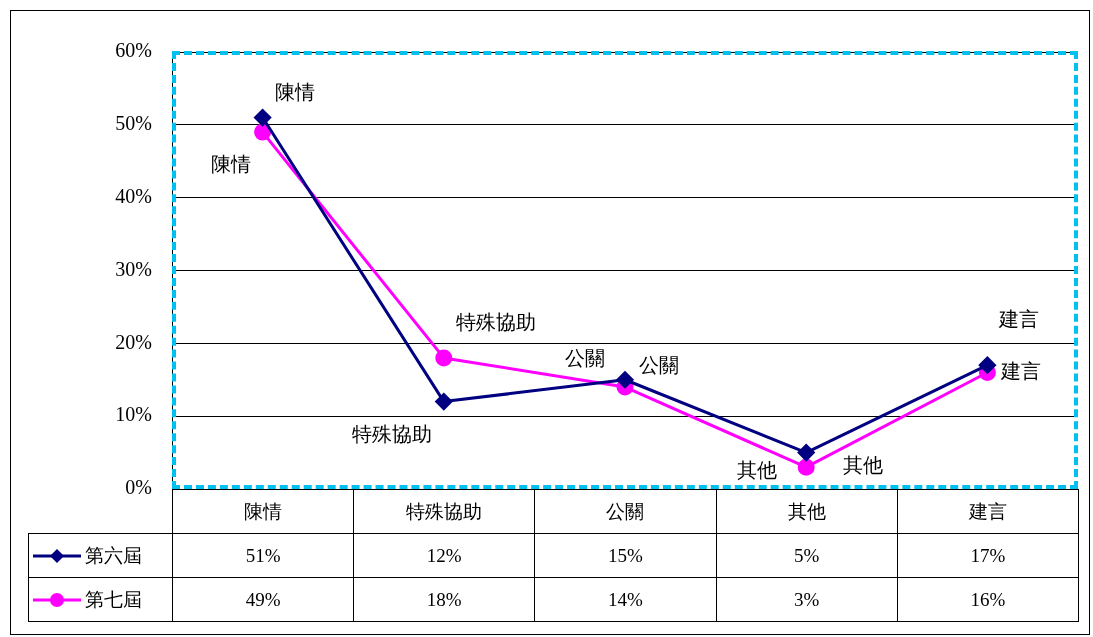 The image size is (1093, 637). Describe the element at coordinates (807, 555) in the screenshot. I see `data-label: 5%` at that location.